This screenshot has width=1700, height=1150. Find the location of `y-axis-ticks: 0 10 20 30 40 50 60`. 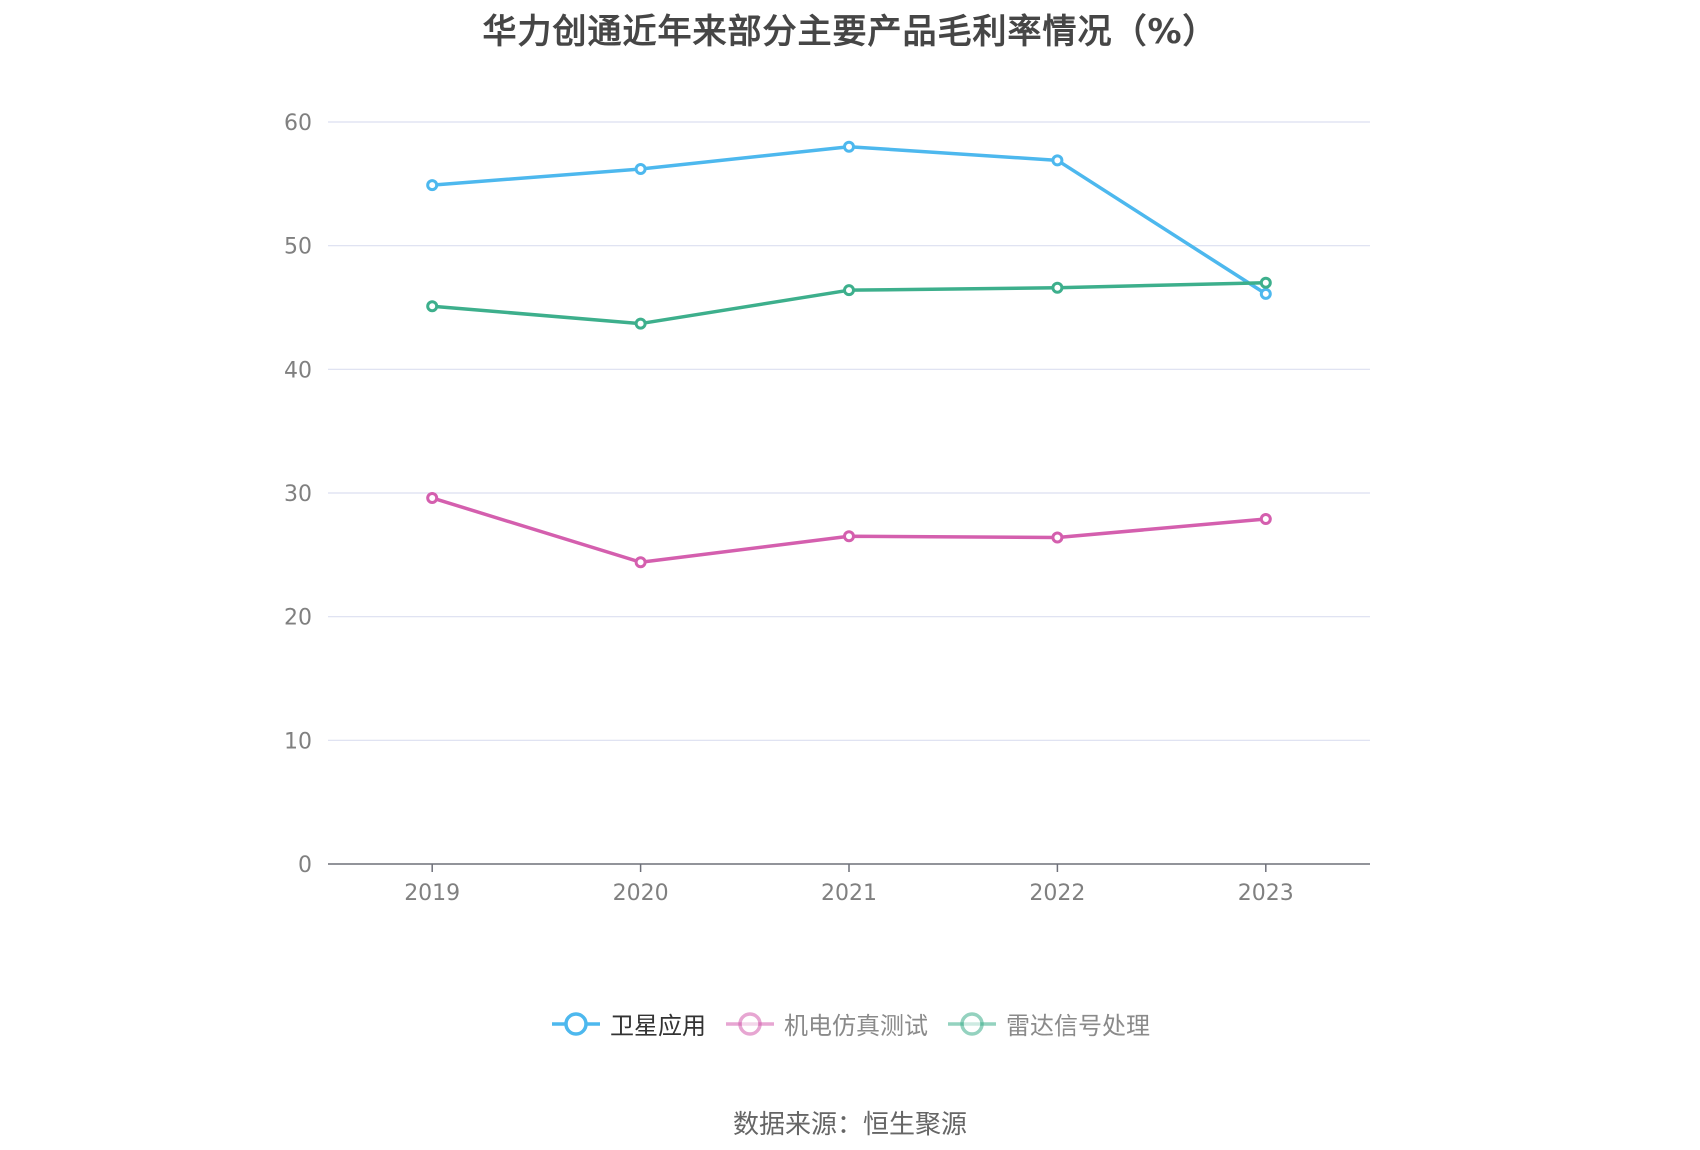

y-axis-ticks: 0 10 20 30 40 50 60 is located at coordinates (298, 494).